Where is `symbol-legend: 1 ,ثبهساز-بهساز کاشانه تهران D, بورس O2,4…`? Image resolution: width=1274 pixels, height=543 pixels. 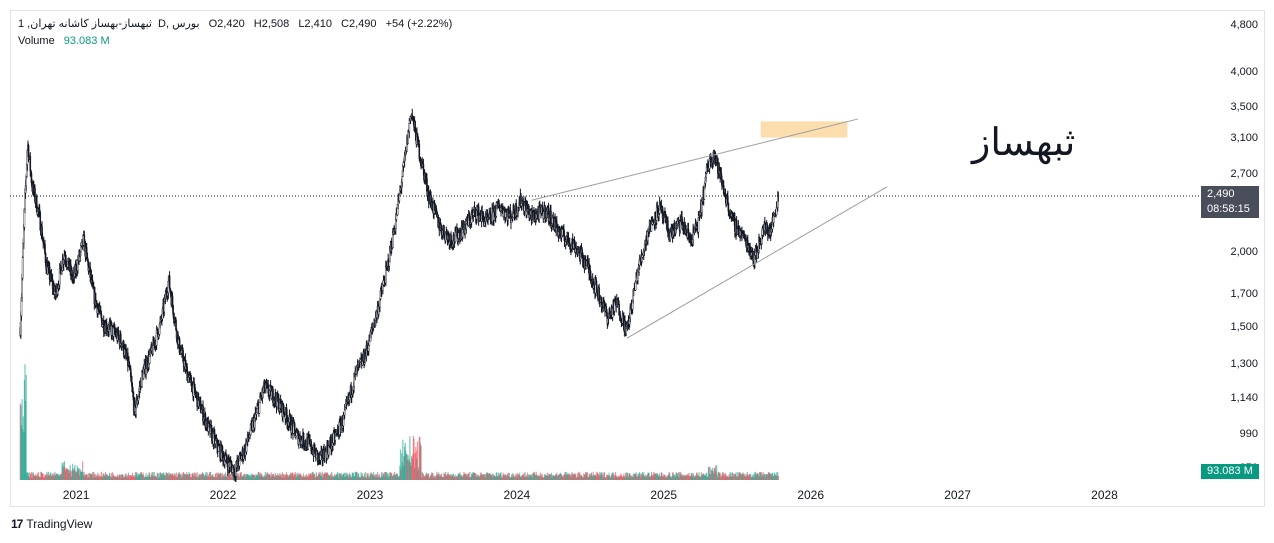 symbol-legend: 1 ,ثبهساز-بهساز کاشانه تهران D, بورس O2,4… is located at coordinates (238, 23).